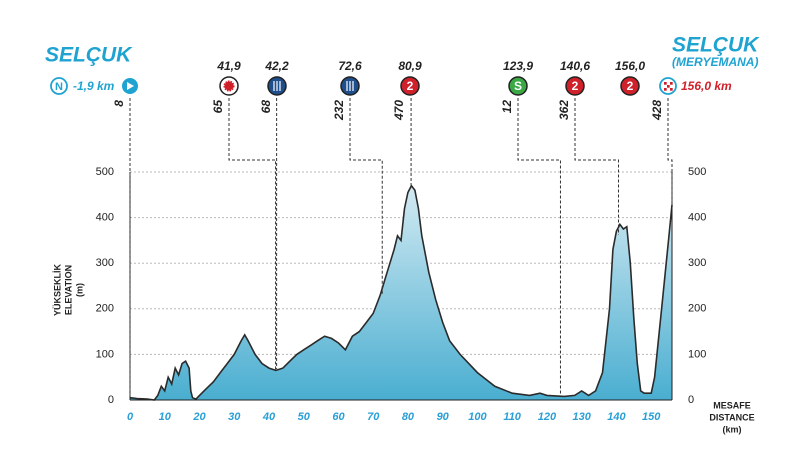  What do you see at coordinates (266, 107) in the screenshot?
I see `waypoint-elevation: 68` at bounding box center [266, 107].